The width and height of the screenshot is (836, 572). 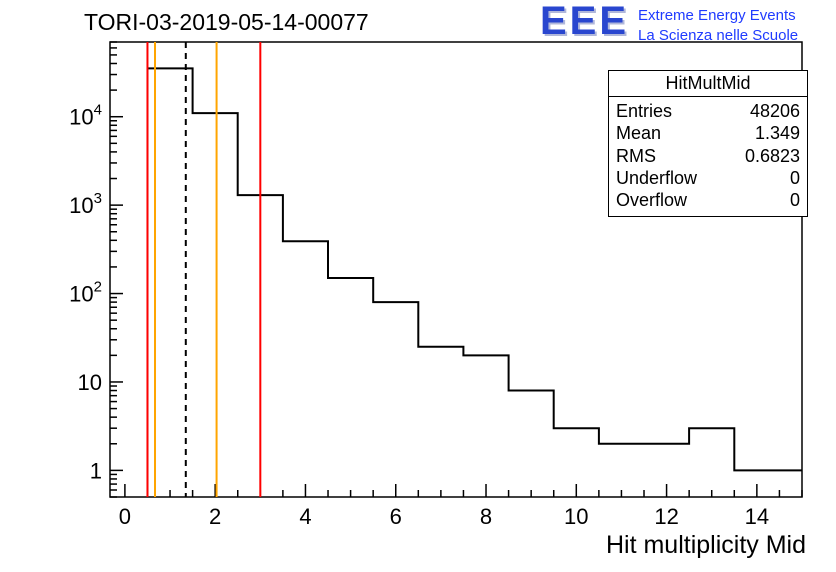 I want to click on eee-logo-caption-line2: La Scienza nelle Scuole, so click(x=718, y=35).